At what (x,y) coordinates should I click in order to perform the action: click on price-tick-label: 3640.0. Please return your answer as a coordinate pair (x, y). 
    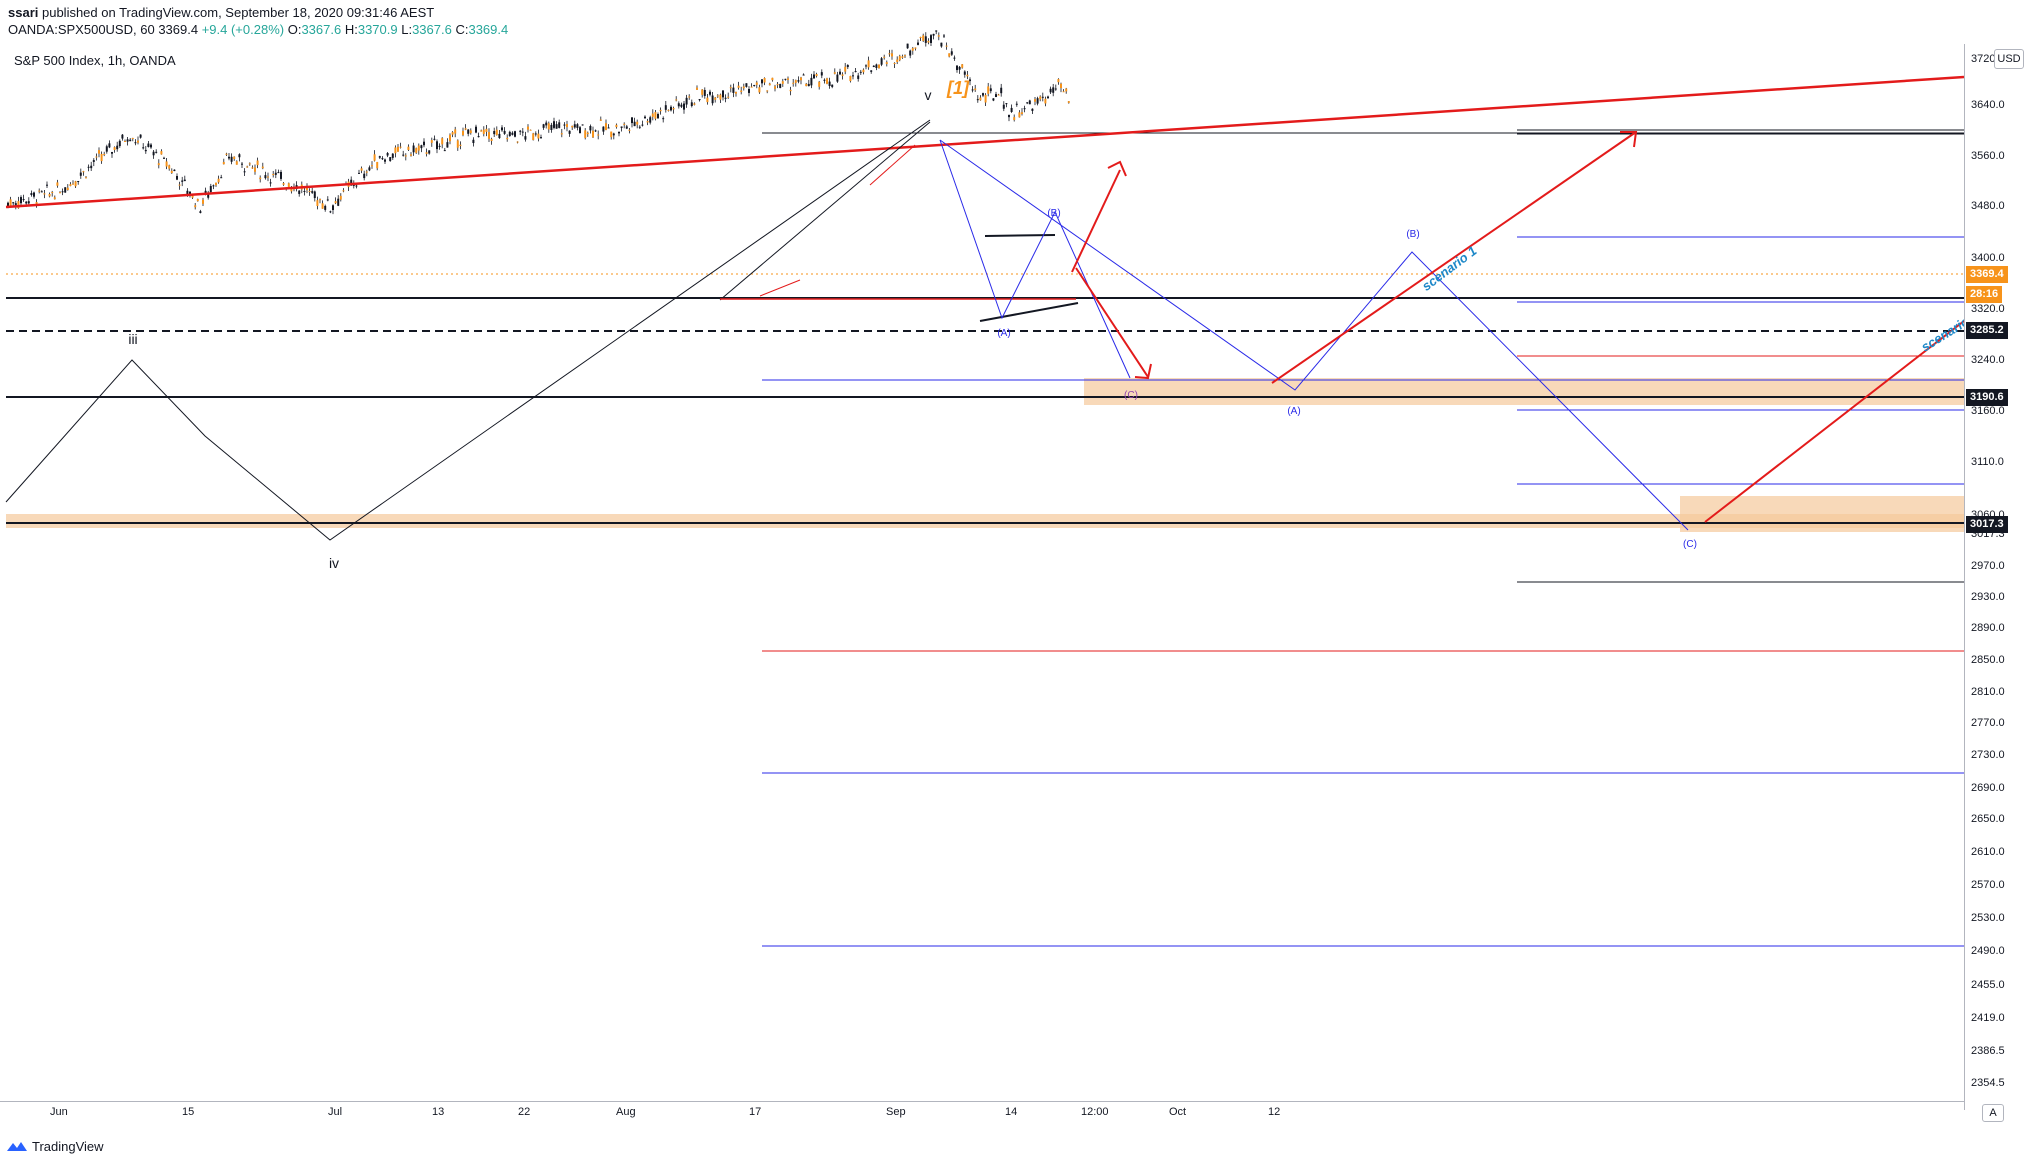
    Looking at the image, I should click on (1988, 105).